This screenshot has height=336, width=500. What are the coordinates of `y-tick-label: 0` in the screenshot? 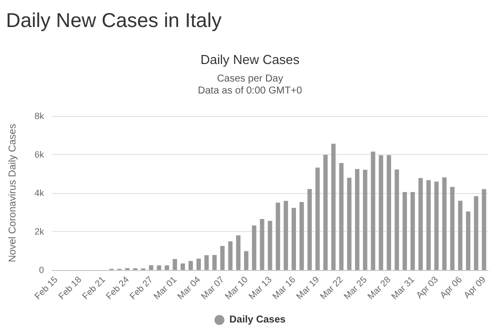 It's located at (41, 270).